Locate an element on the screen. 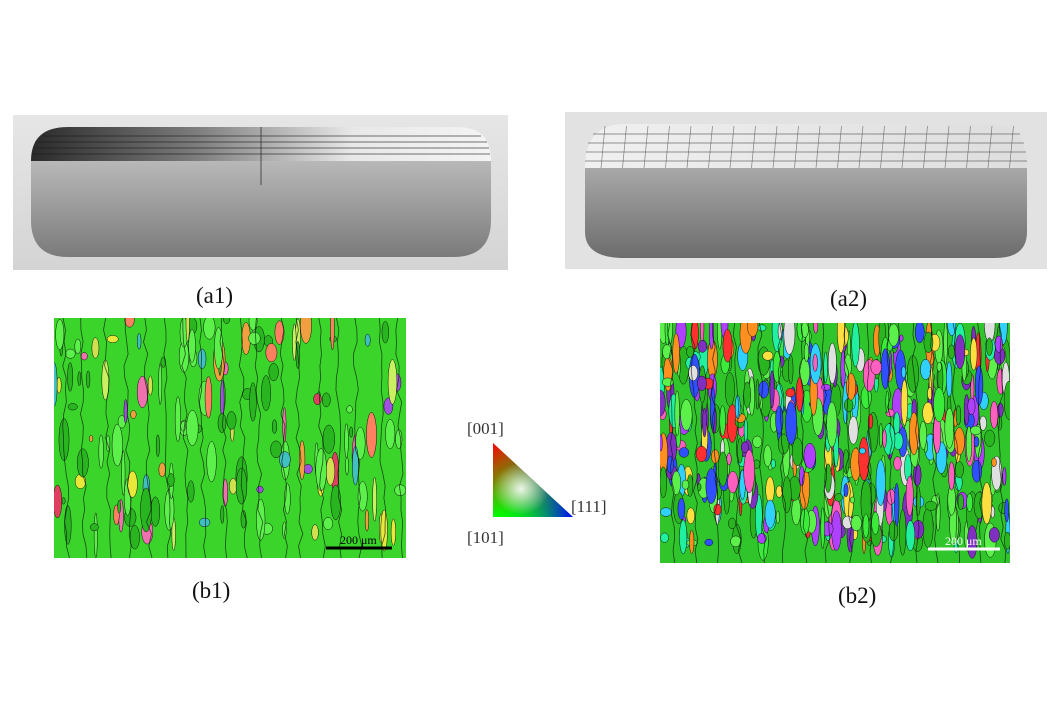  caption-a1: (a1) is located at coordinates (215, 295).